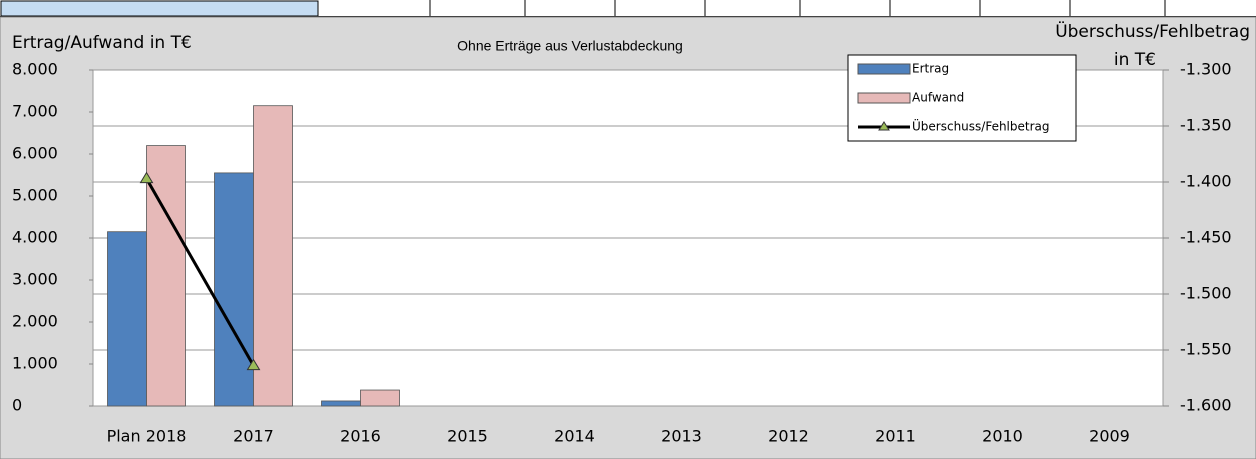  What do you see at coordinates (1206, 237) in the screenshot?
I see `y2-tick-label: -1.450` at bounding box center [1206, 237].